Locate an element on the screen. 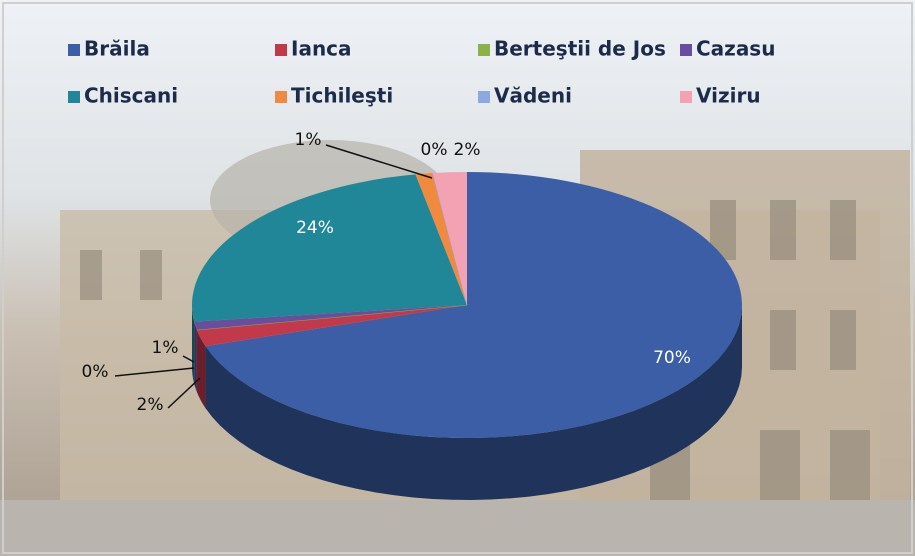 Image resolution: width=915 pixels, height=556 pixels. legend-label: Vădeni is located at coordinates (533, 96).